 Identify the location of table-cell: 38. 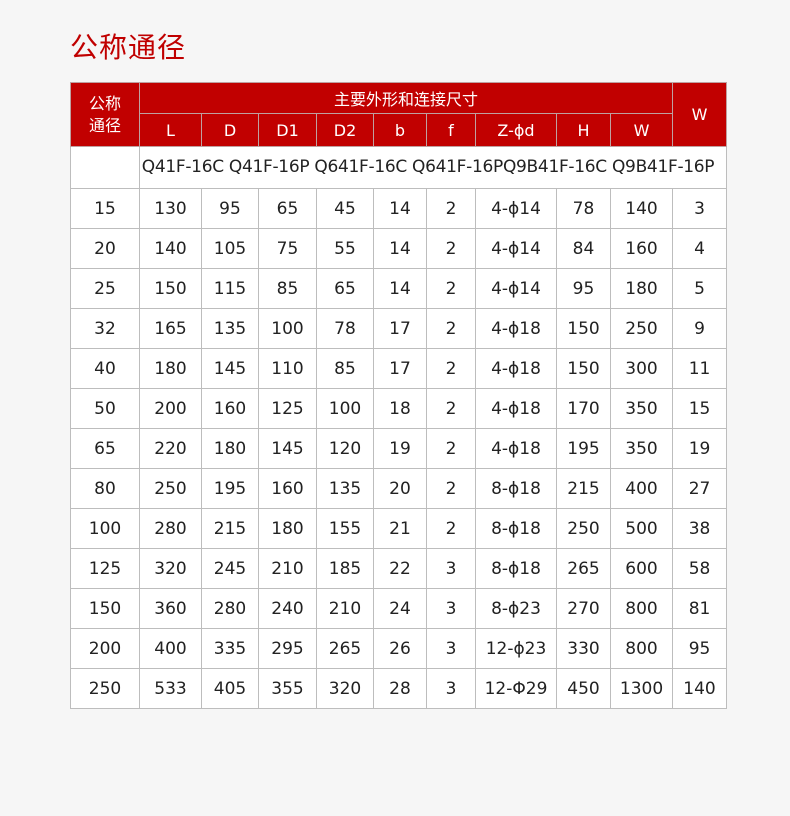
(700, 528).